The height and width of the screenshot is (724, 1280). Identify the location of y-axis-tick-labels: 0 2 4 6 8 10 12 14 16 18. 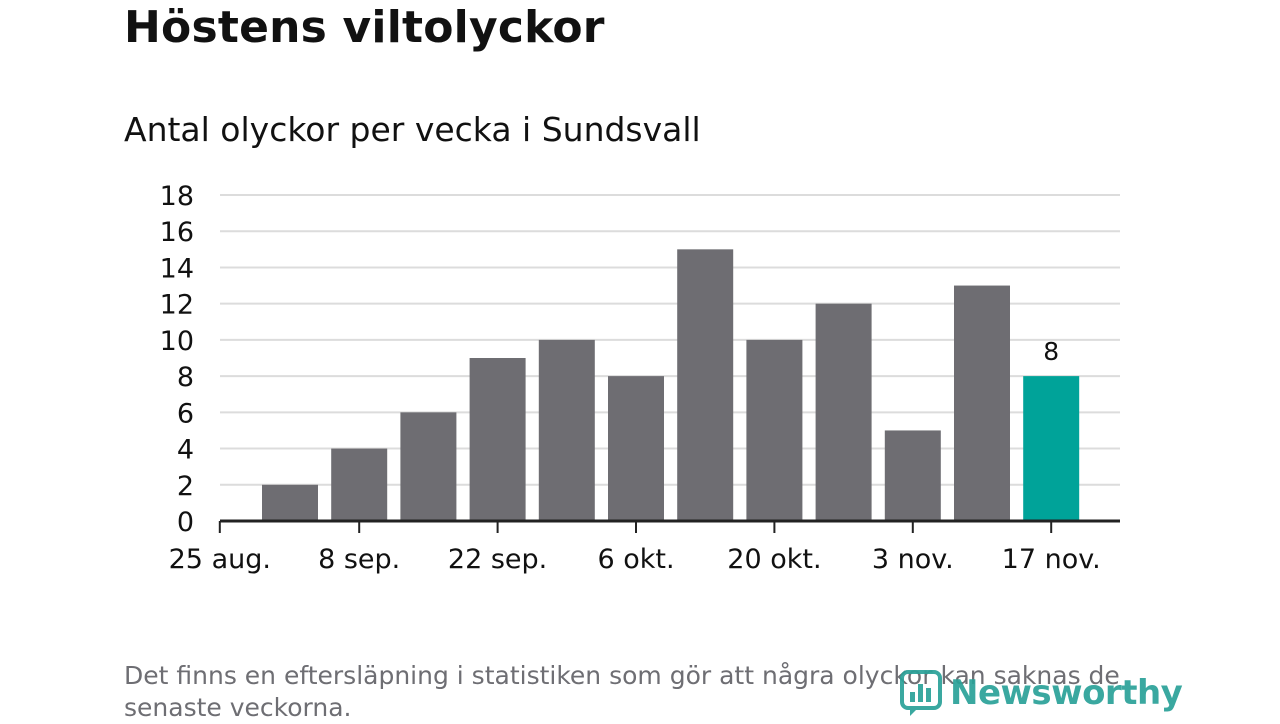
(177, 359).